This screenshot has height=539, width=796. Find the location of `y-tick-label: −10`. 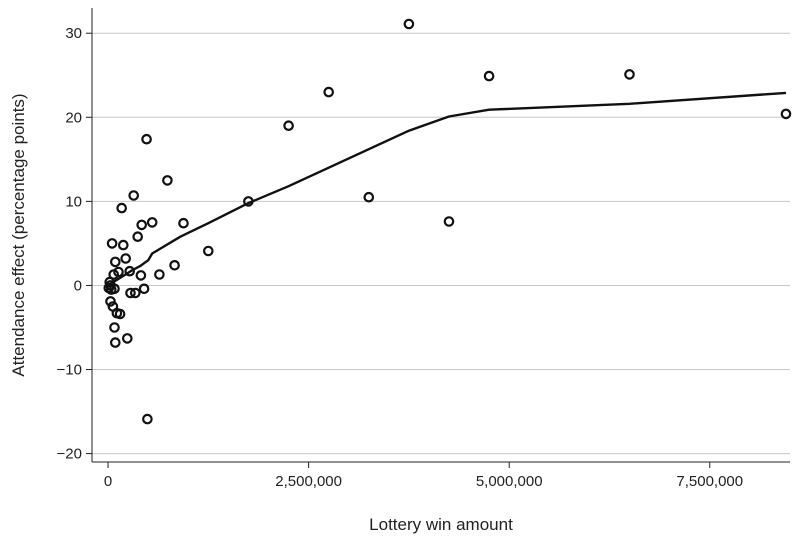

y-tick-label: −10 is located at coordinates (69, 370).